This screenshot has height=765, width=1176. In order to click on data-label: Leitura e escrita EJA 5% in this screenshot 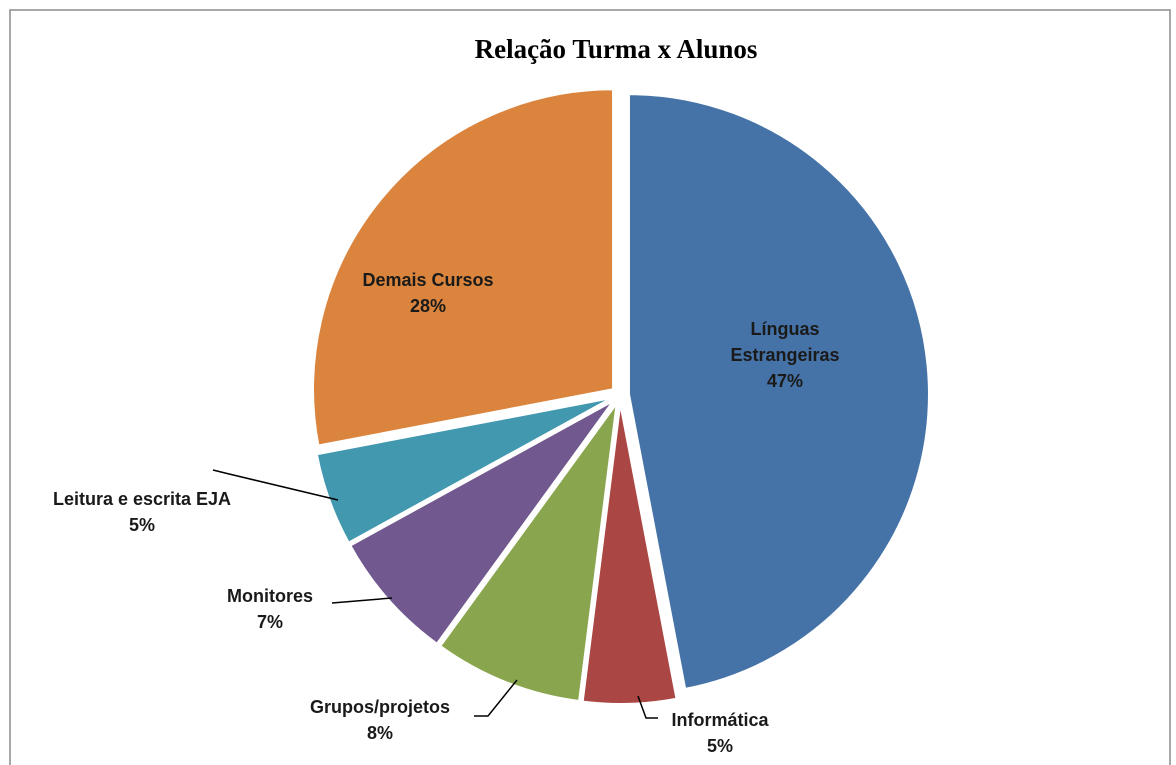, I will do `click(142, 512)`.